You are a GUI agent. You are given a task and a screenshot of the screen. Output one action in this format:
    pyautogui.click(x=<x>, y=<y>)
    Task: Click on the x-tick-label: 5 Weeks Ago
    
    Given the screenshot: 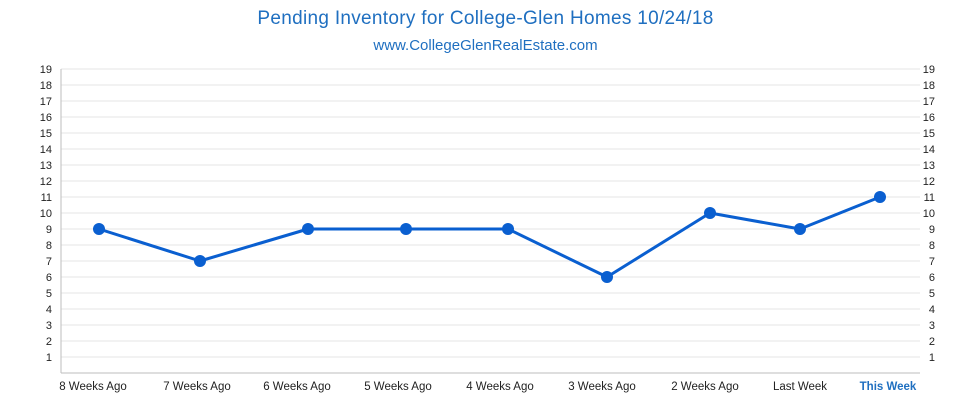 What is the action you would take?
    pyautogui.click(x=398, y=387)
    